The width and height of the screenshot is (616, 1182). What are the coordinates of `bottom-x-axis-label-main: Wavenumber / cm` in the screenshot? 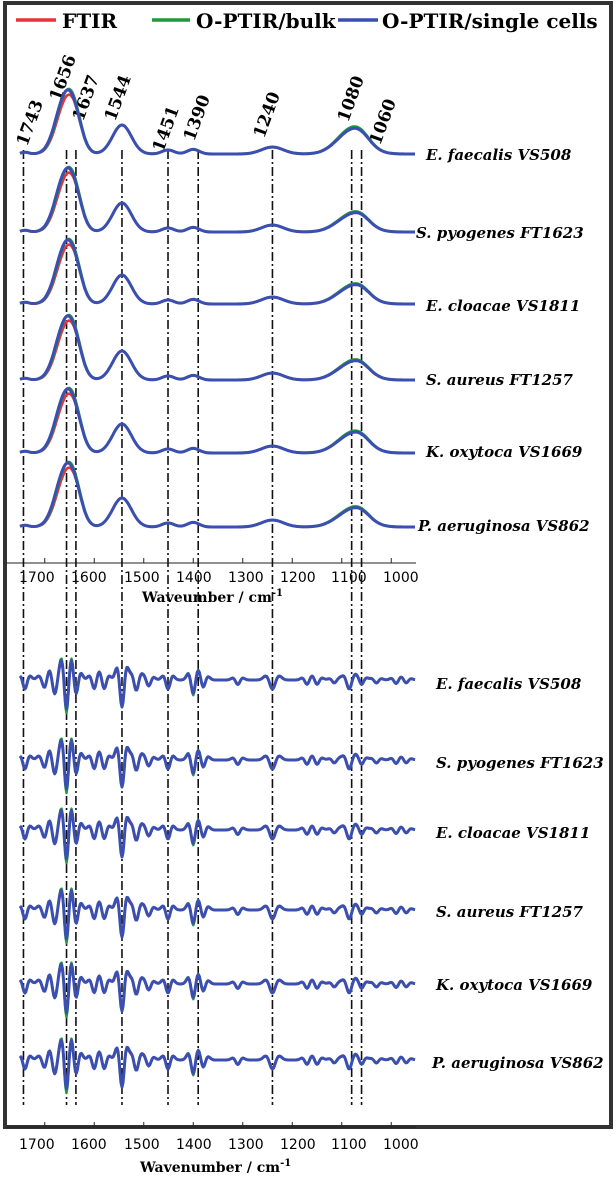 It's located at (209, 1168).